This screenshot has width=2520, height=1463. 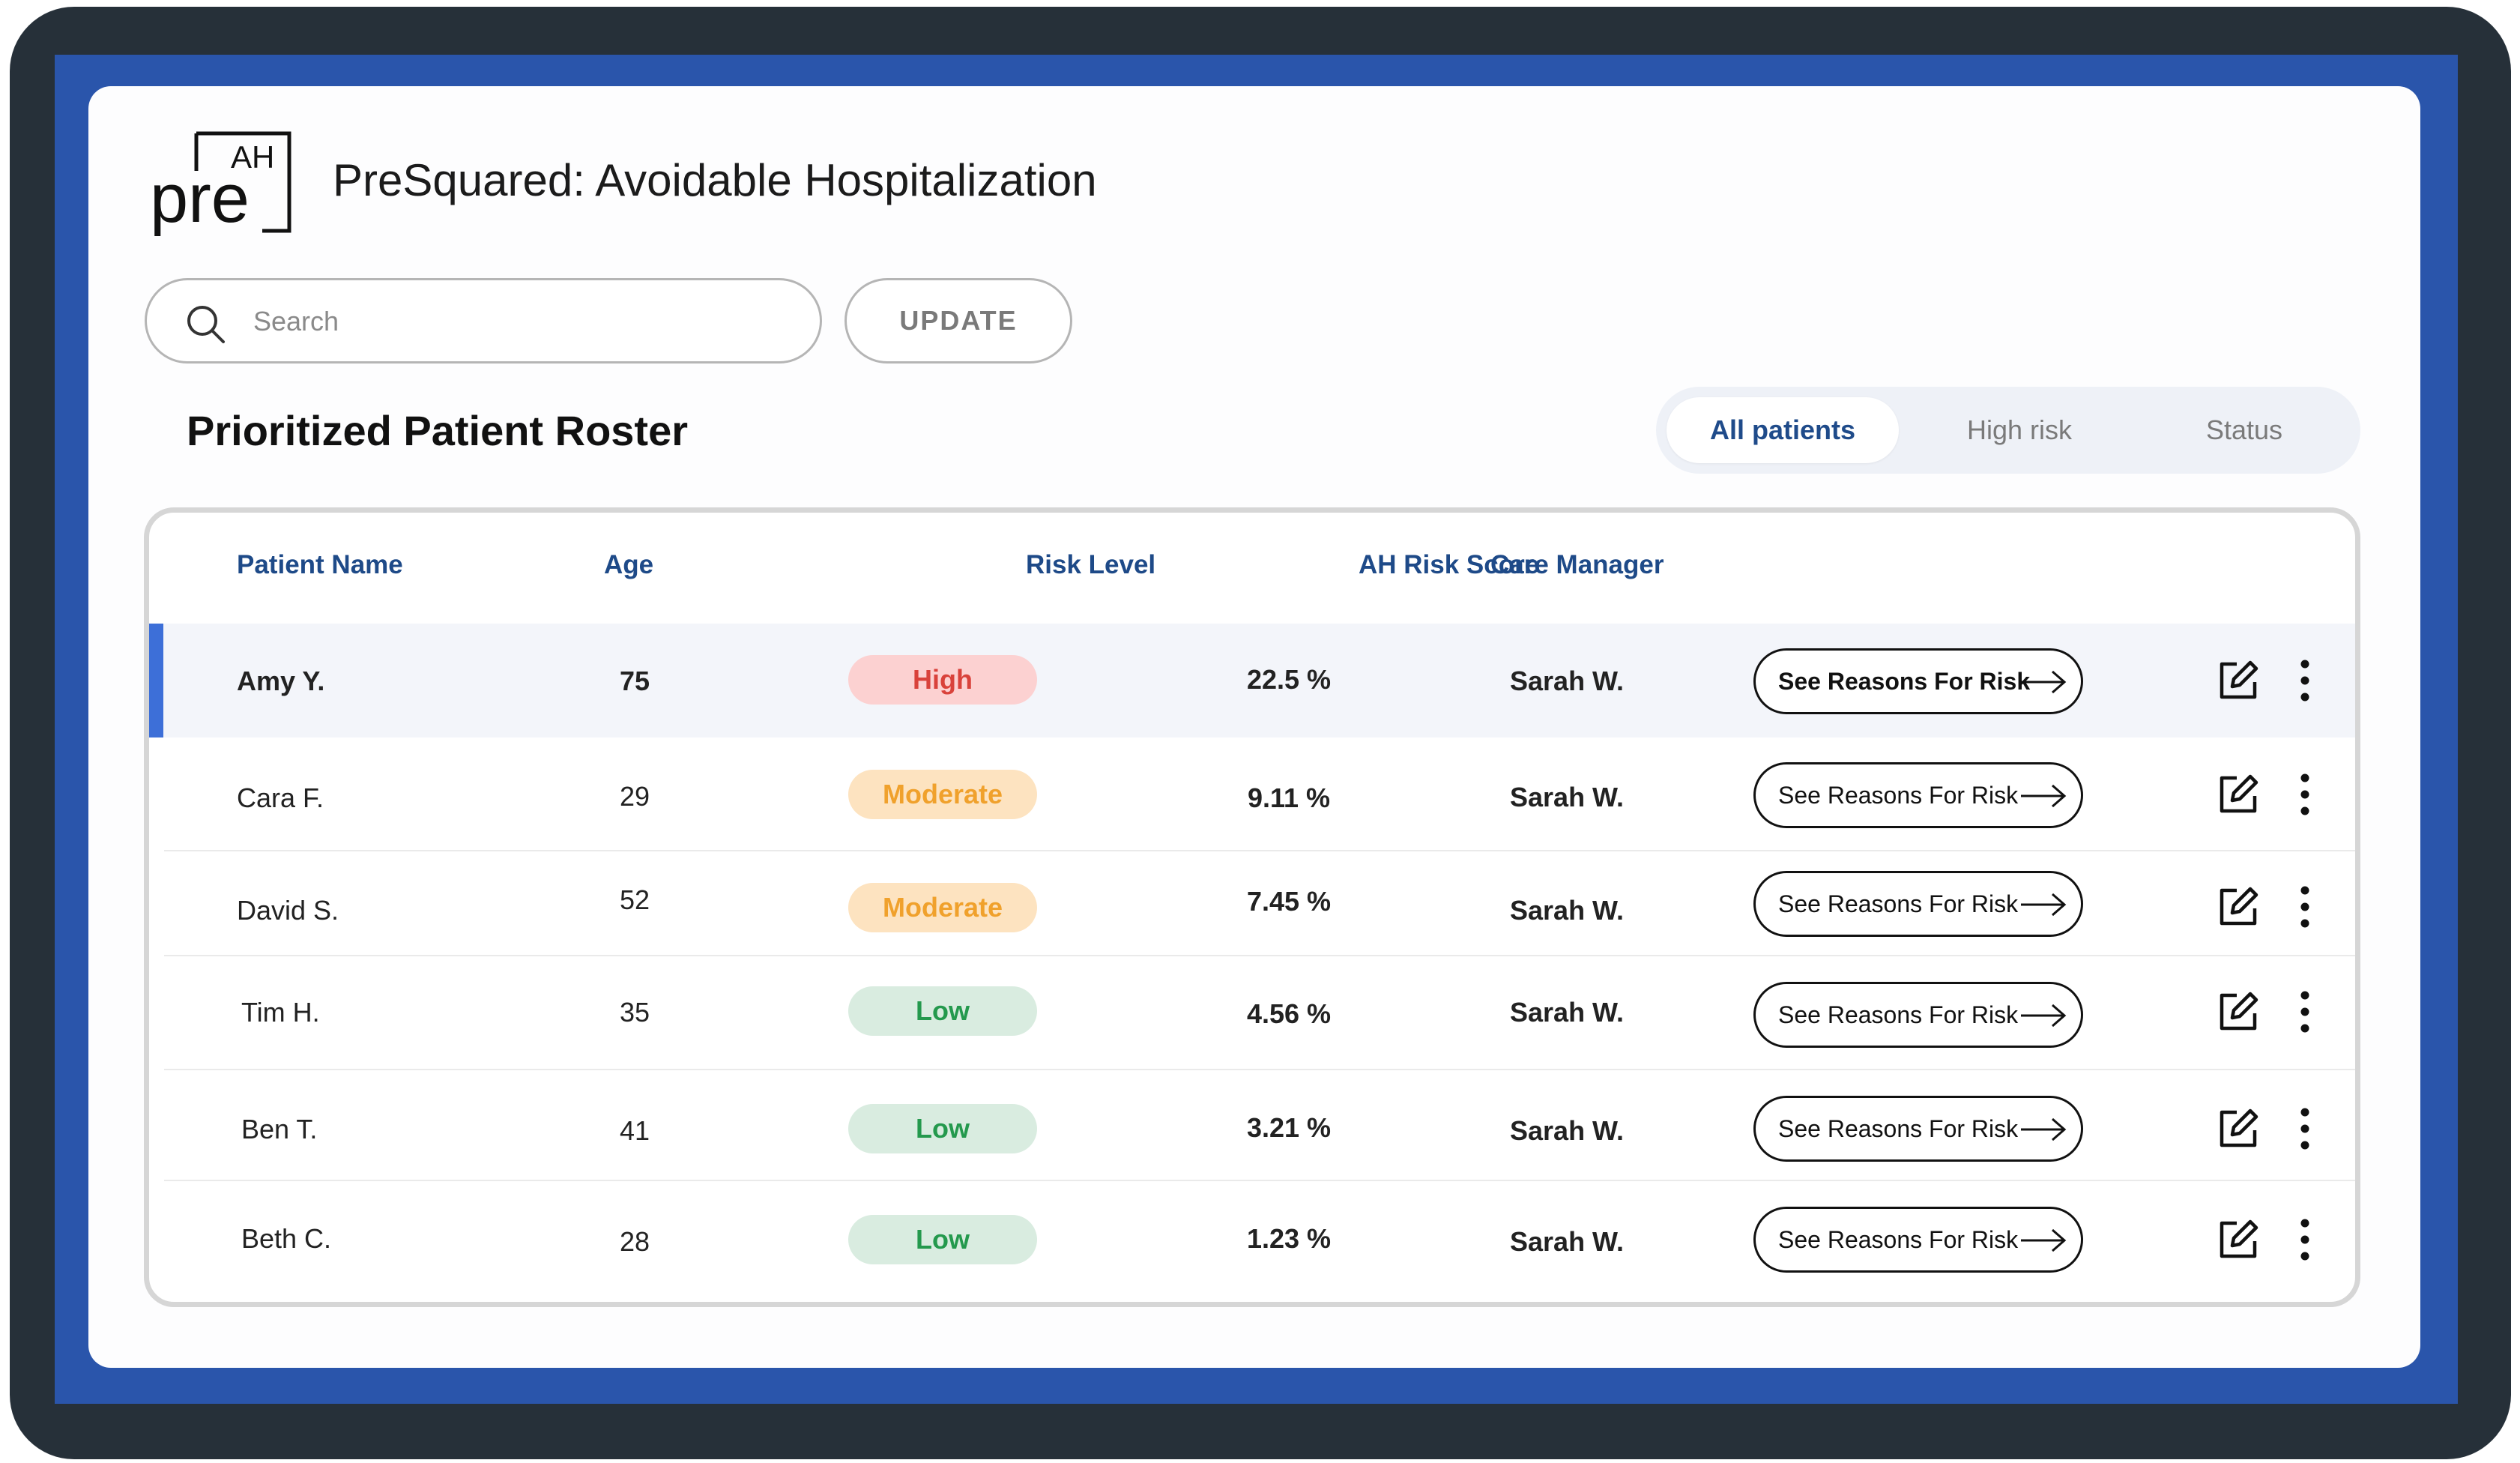 I want to click on tab-status: Status, so click(x=2244, y=429).